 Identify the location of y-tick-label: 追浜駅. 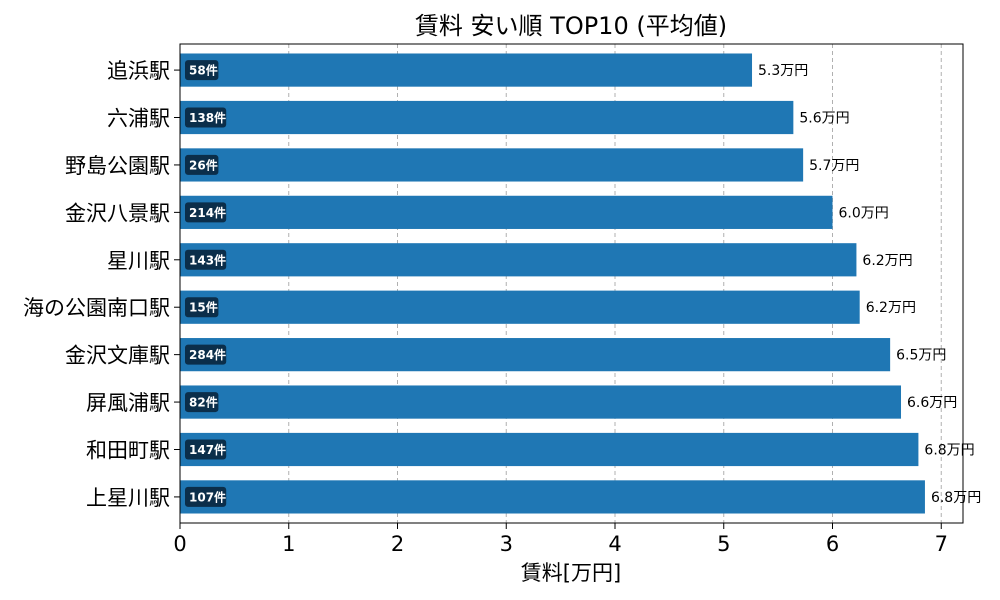
(138, 71).